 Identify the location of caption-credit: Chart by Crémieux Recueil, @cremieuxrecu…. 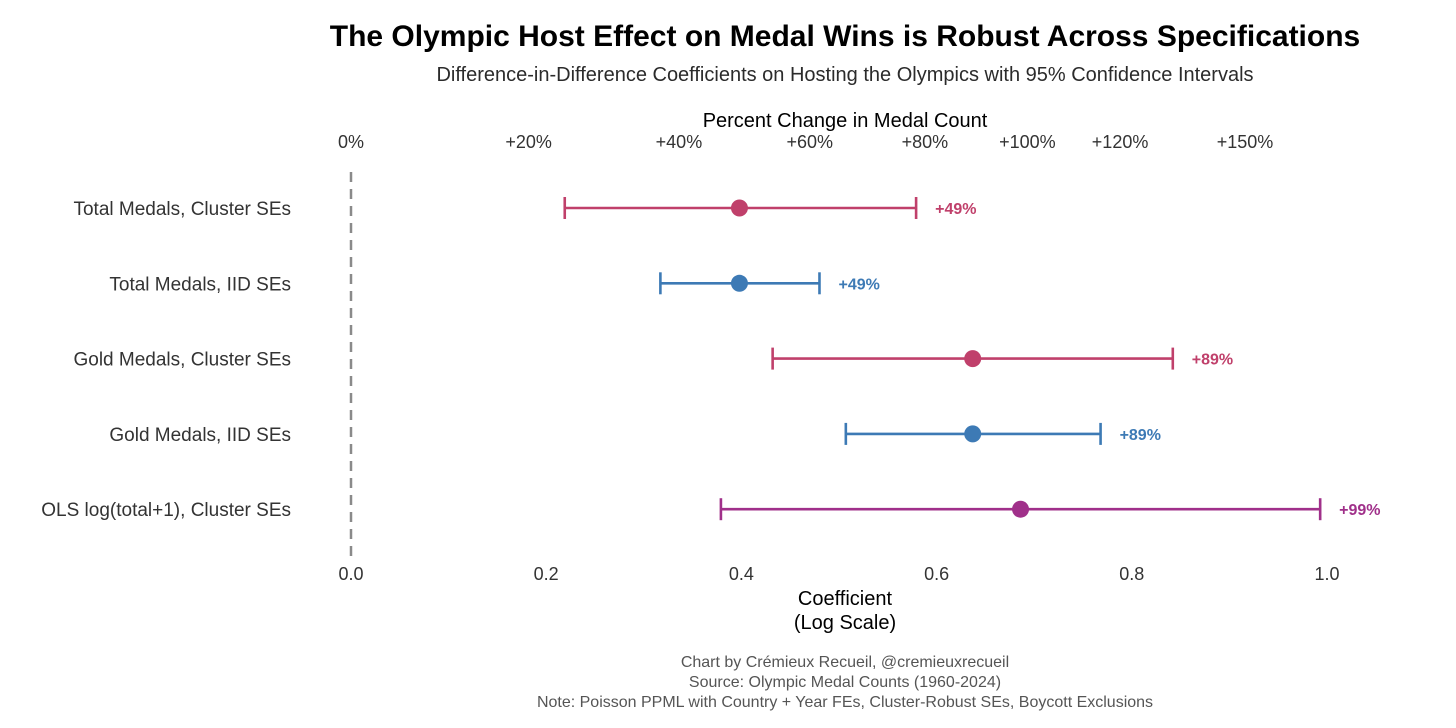
(845, 662).